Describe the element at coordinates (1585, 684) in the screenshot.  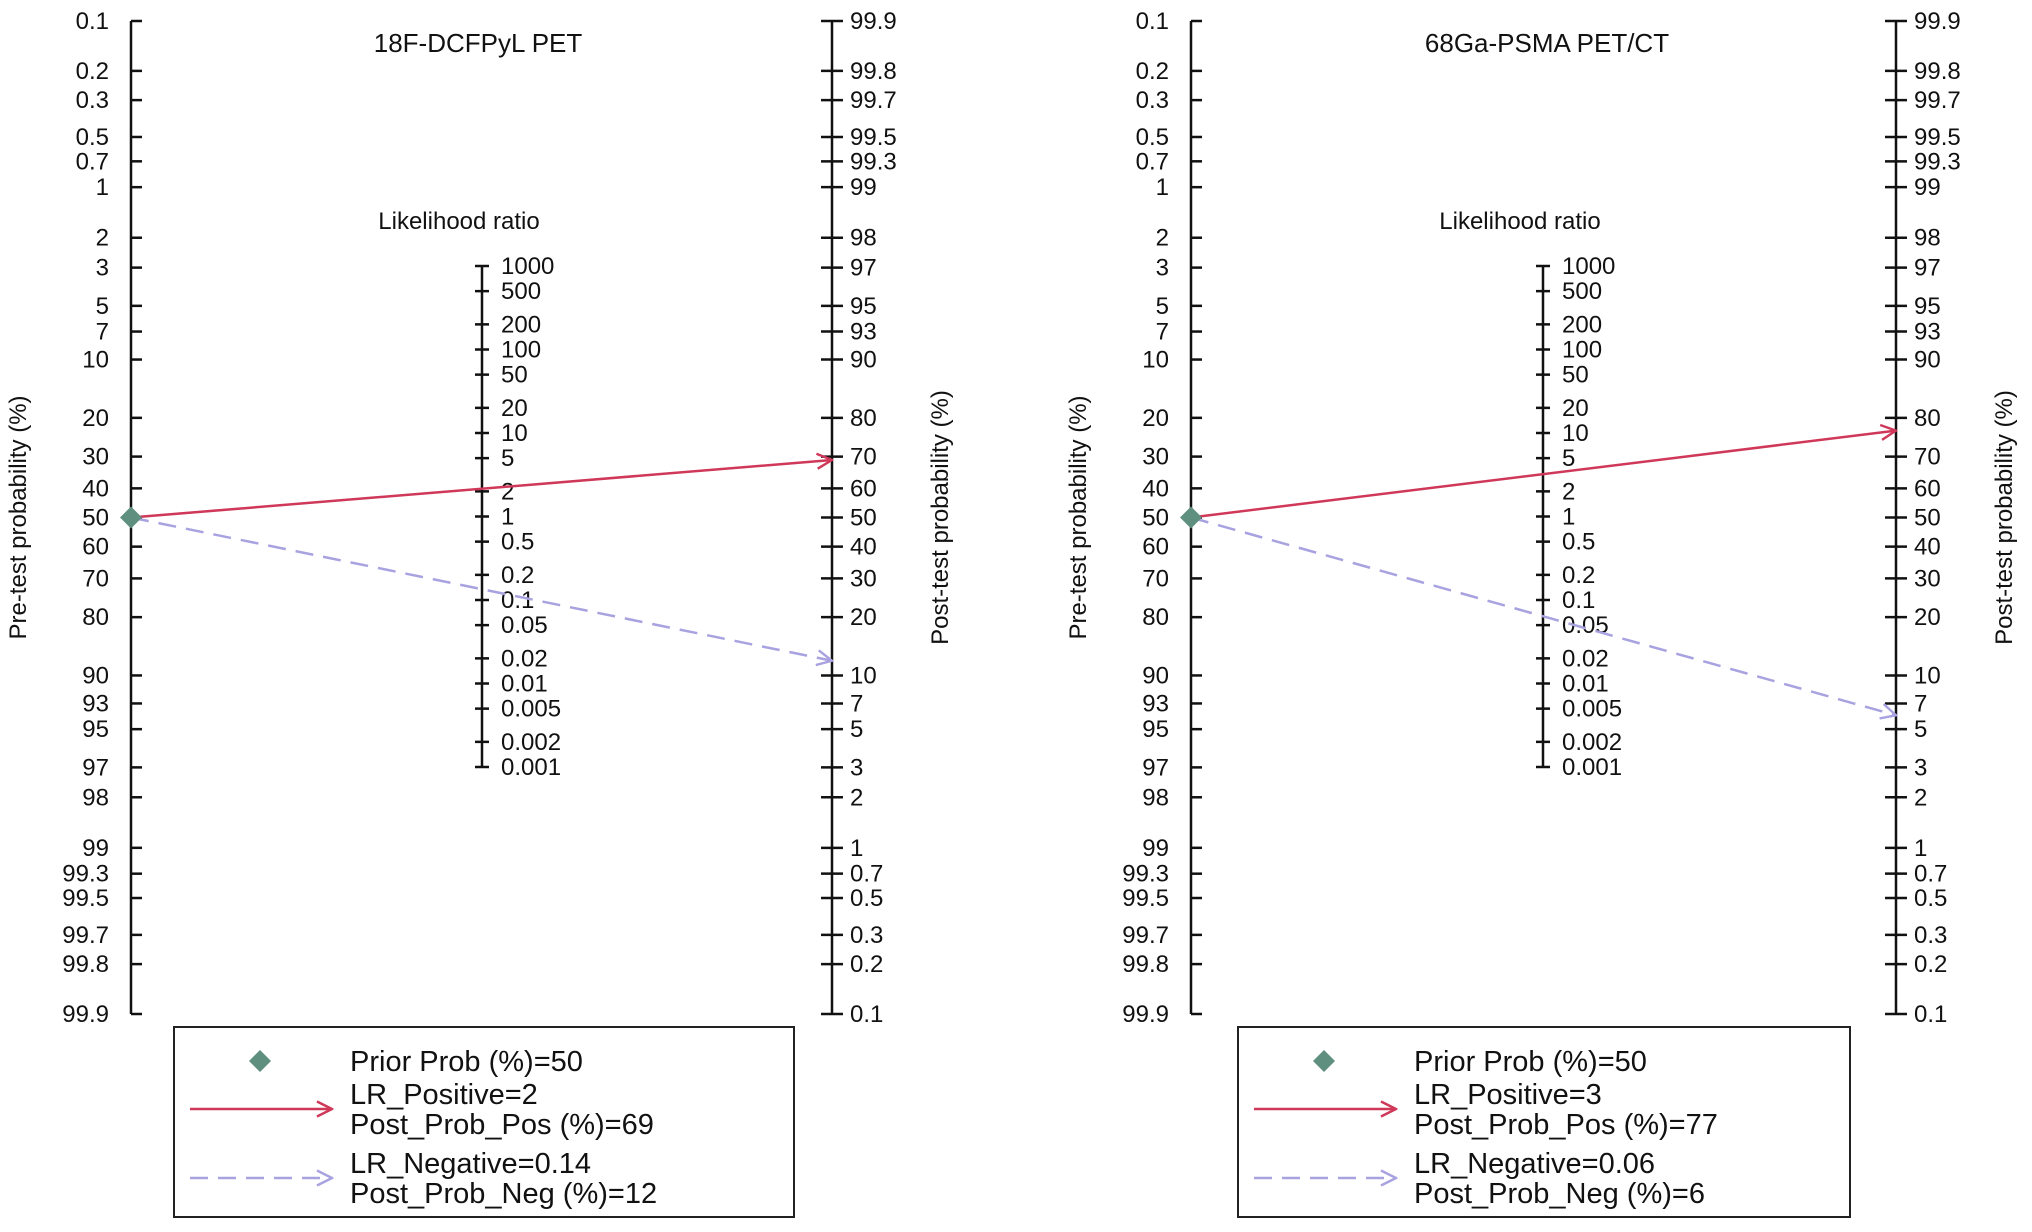
I see `lr-tick-label: 0.01` at that location.